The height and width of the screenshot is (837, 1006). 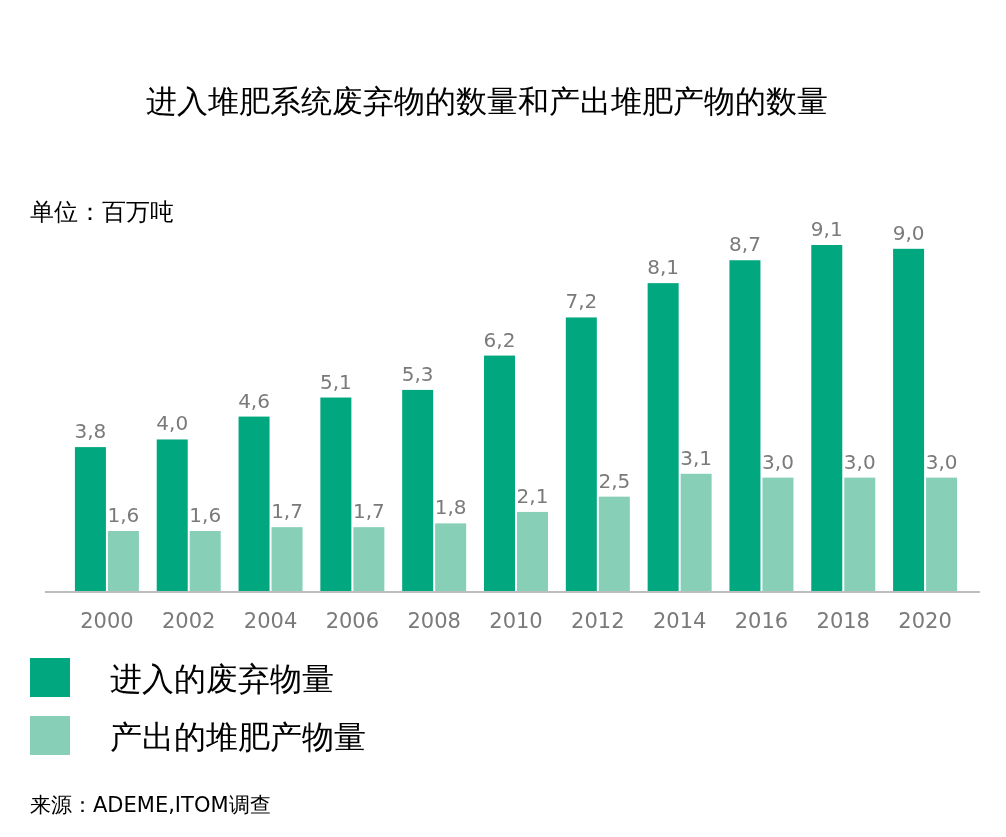 I want to click on data-label: 5,1, so click(x=335, y=381).